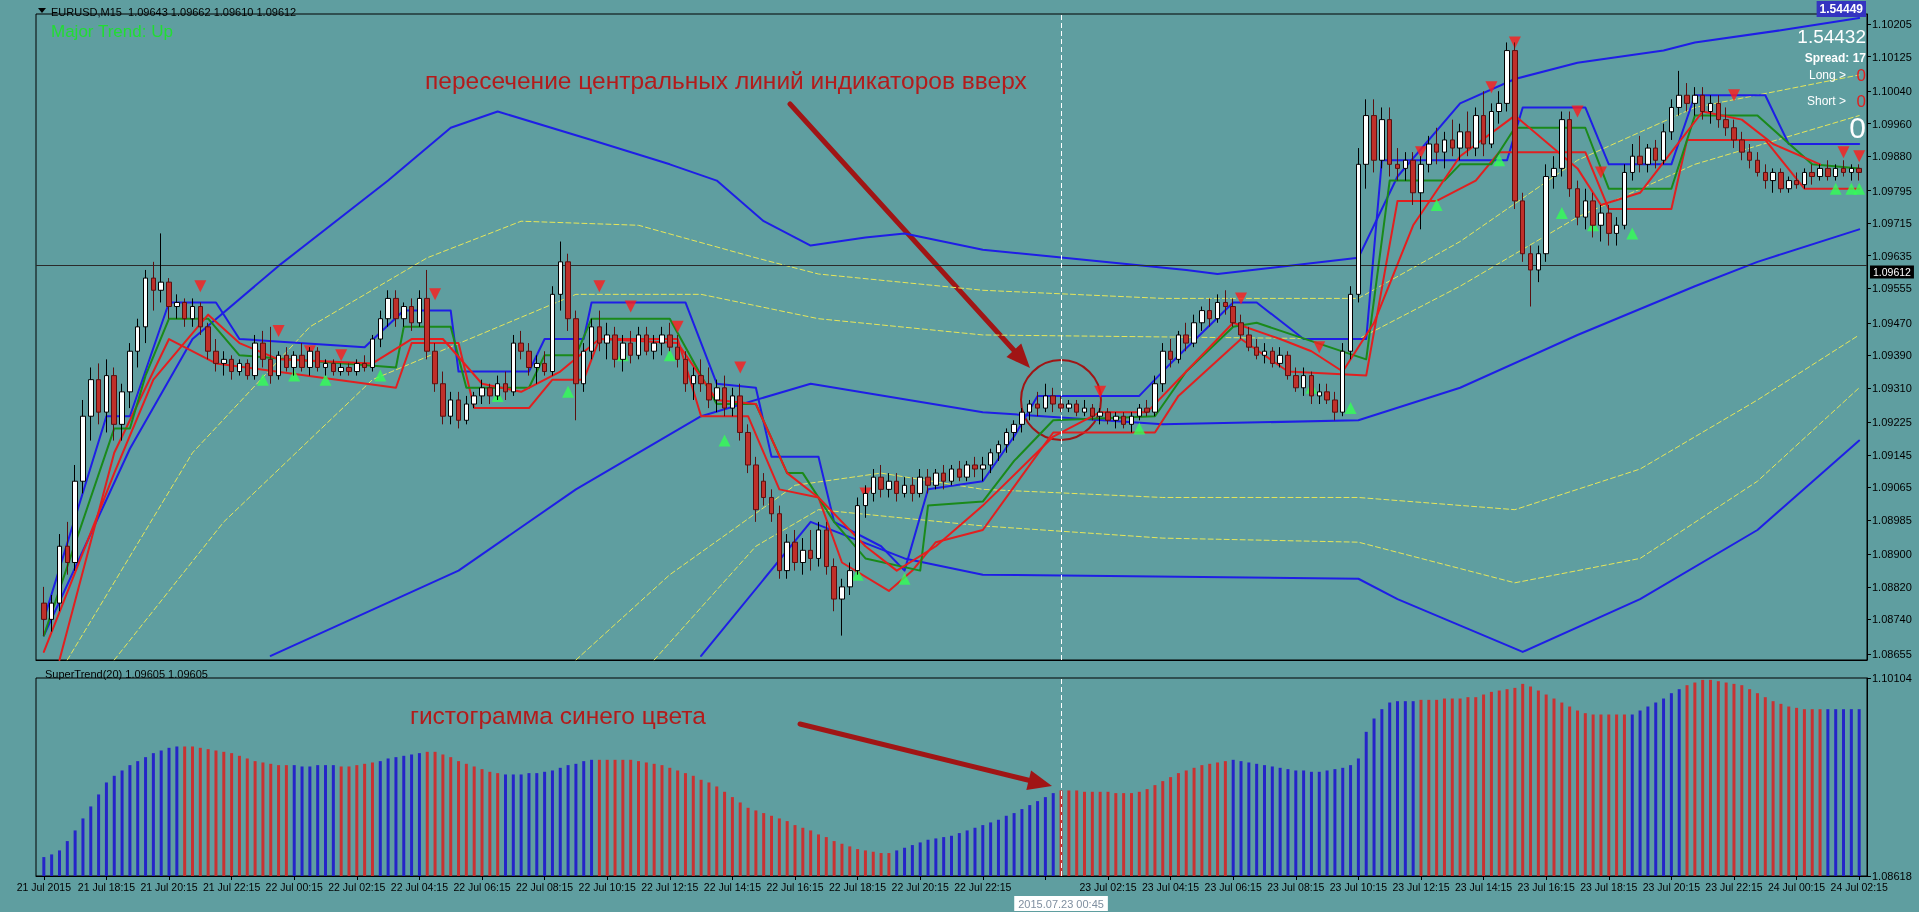  I want to click on ref-line-label: 1.09612, so click(1892, 272).